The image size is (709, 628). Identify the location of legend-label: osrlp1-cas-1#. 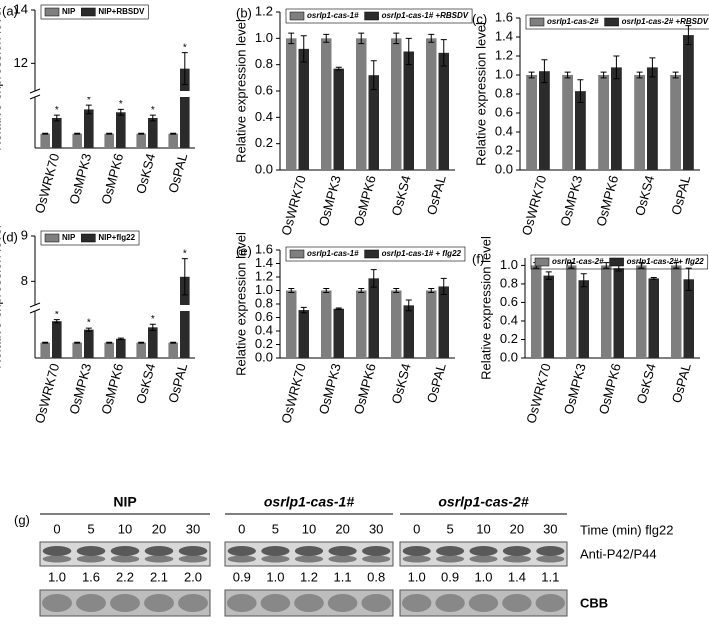
(333, 15).